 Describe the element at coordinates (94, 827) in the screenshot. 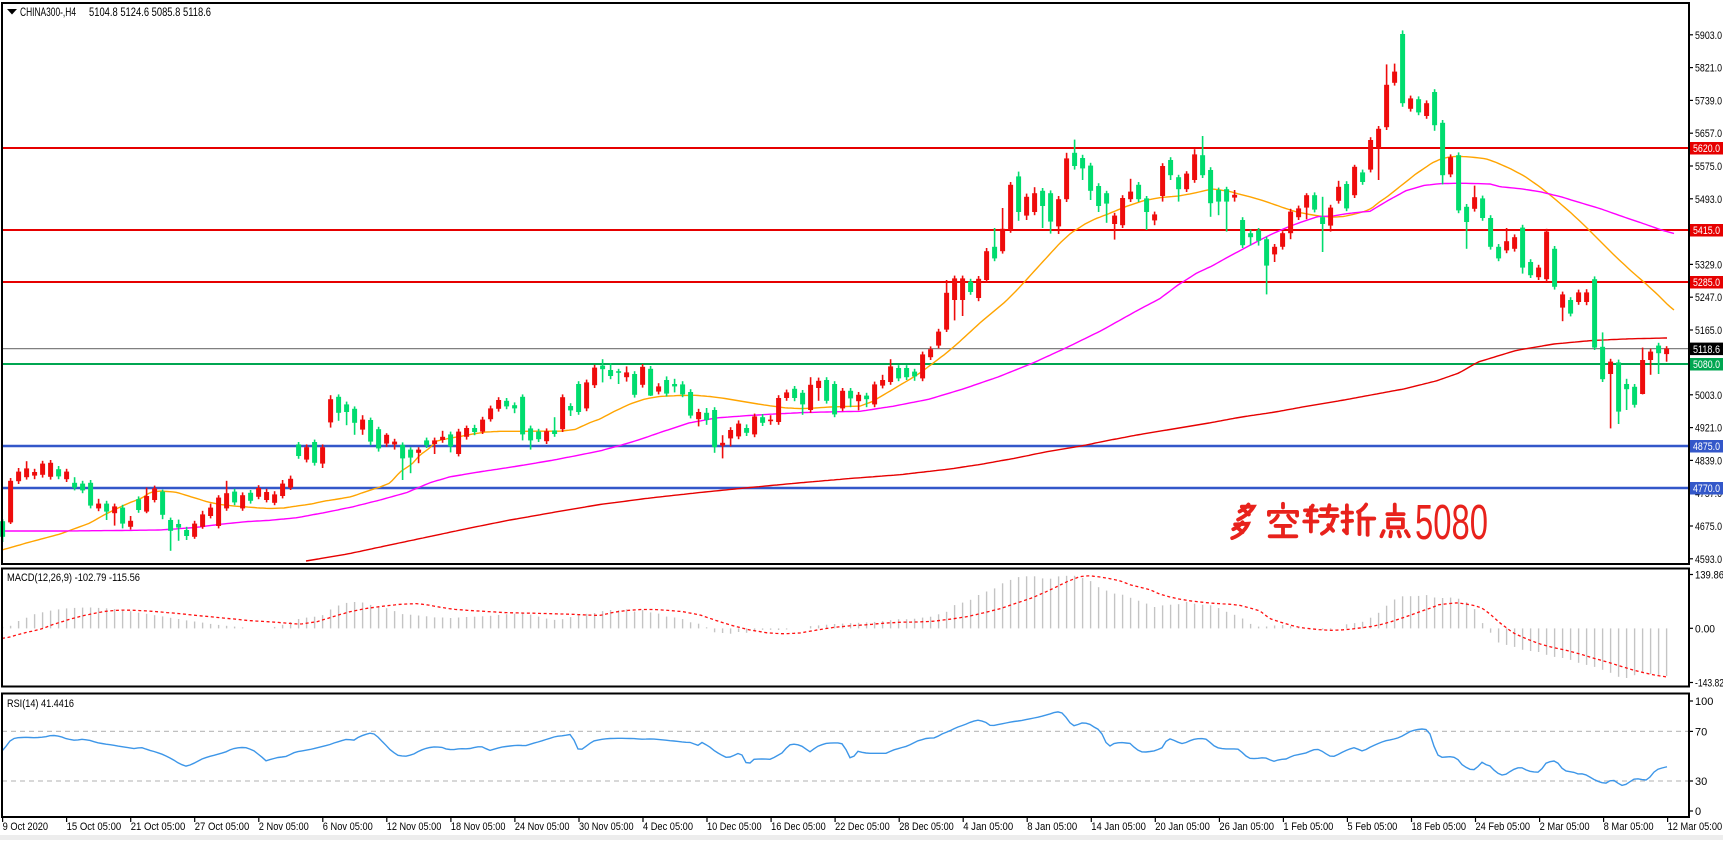

I see `svg-text: 15 Oct 05:00` at that location.